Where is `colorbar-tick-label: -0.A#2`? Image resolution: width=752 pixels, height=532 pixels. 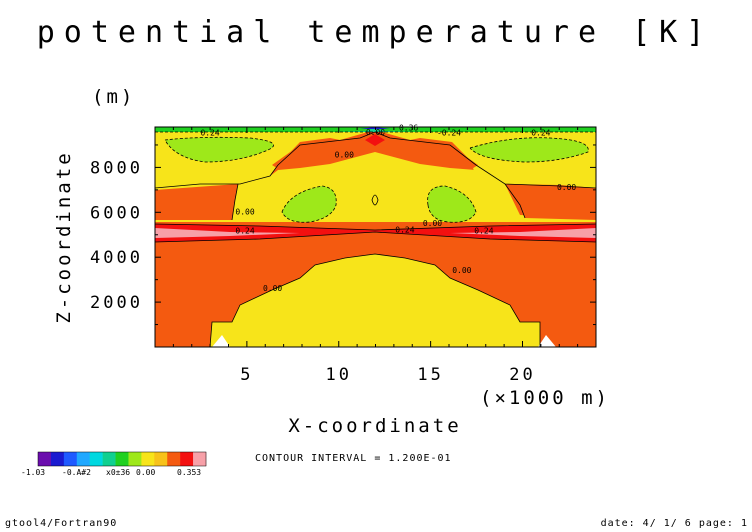 colorbar-tick-label: -0.A#2 is located at coordinates (76, 472).